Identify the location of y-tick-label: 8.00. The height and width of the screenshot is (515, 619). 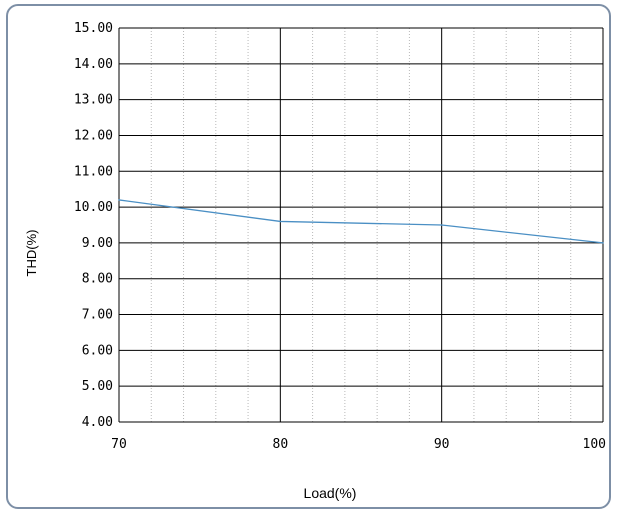
(97, 279).